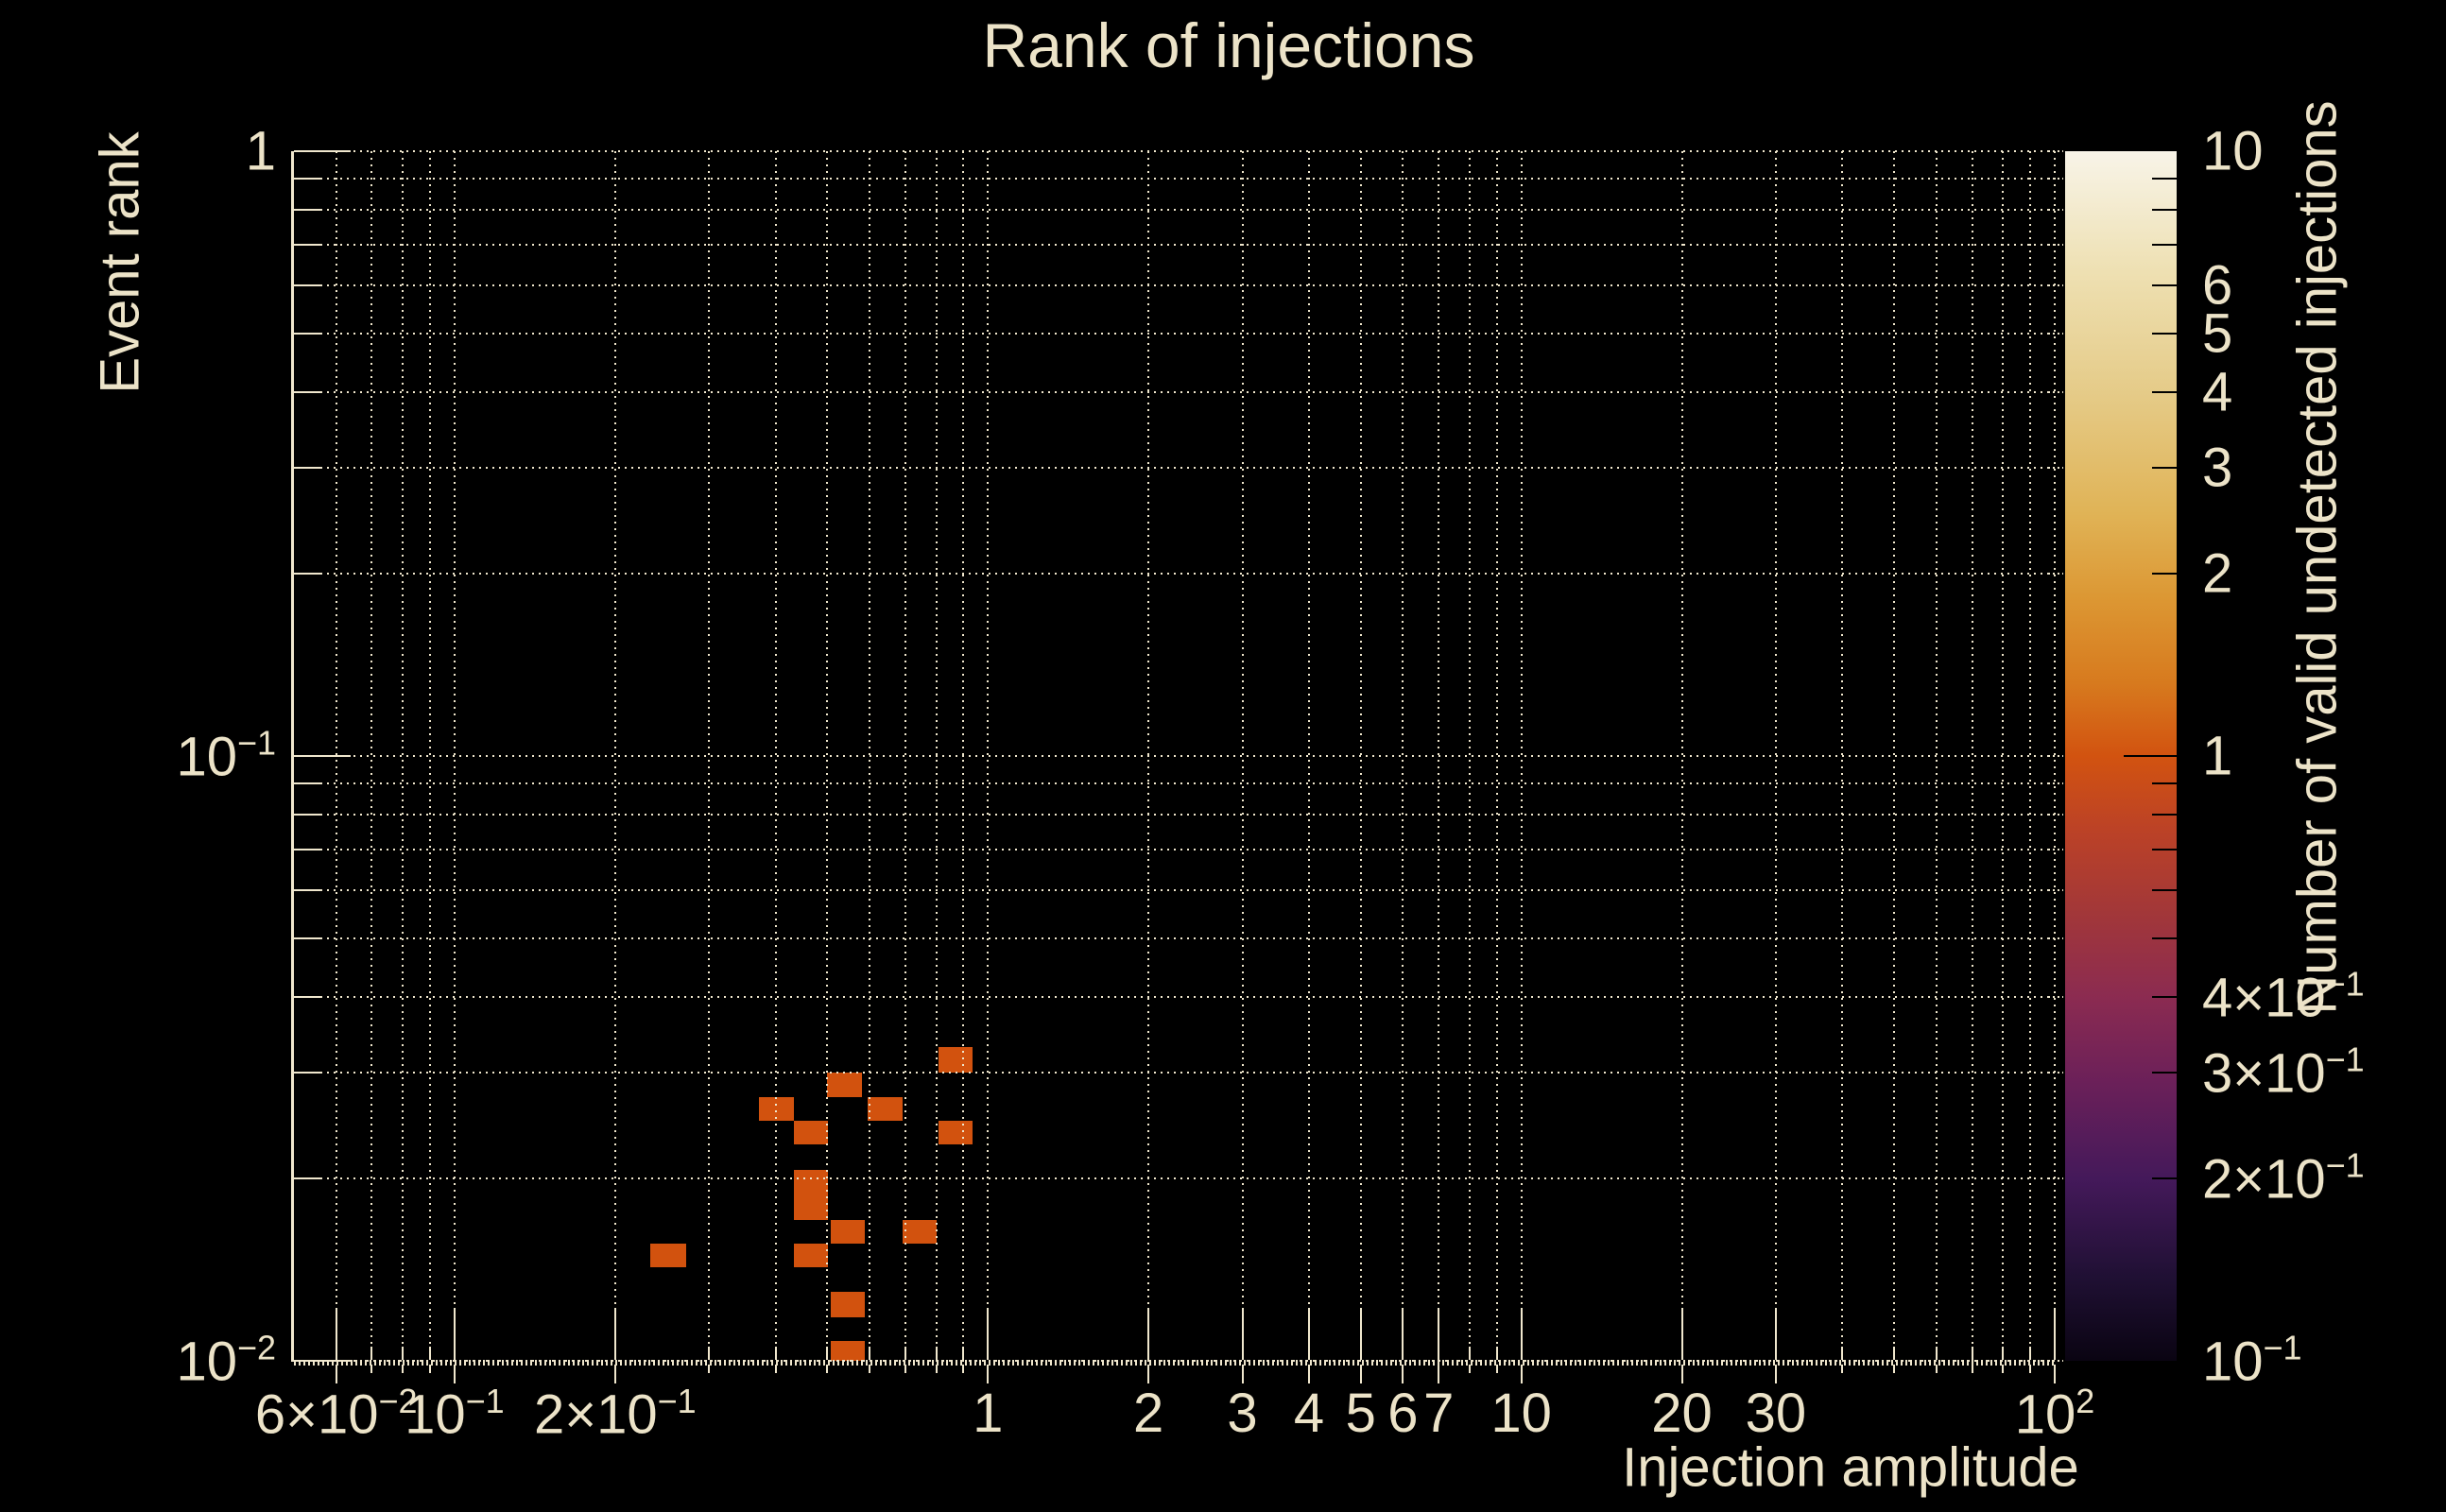 The image size is (2446, 1512). I want to click on colorbar-tick-label: 3×10⁻¹, so click(2284, 1072).